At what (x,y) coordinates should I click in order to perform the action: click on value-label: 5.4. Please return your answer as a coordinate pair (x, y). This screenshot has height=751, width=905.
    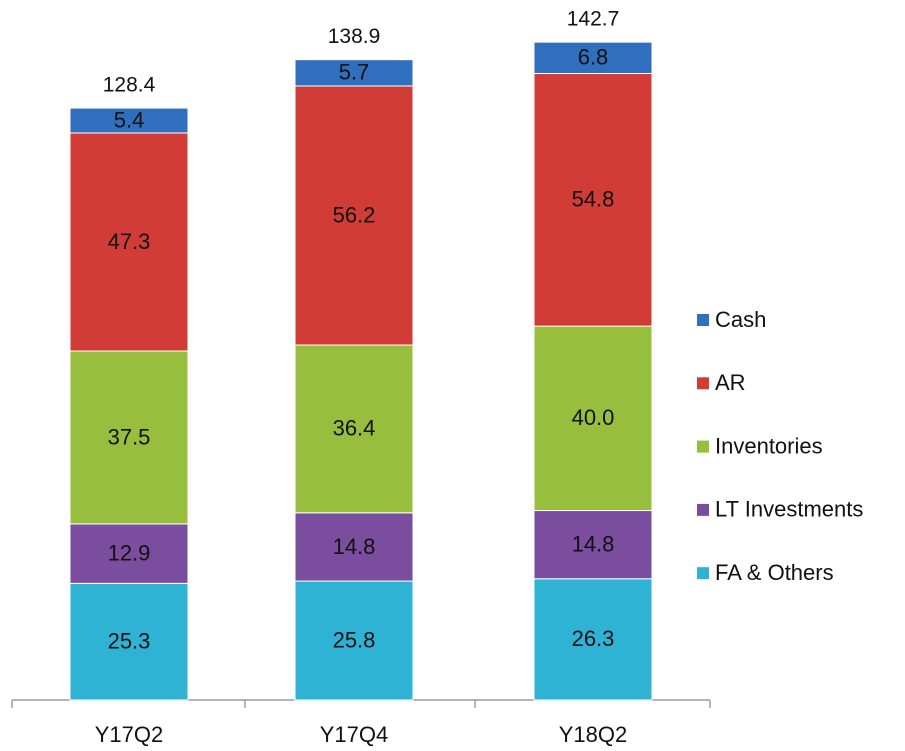
    Looking at the image, I should click on (129, 119).